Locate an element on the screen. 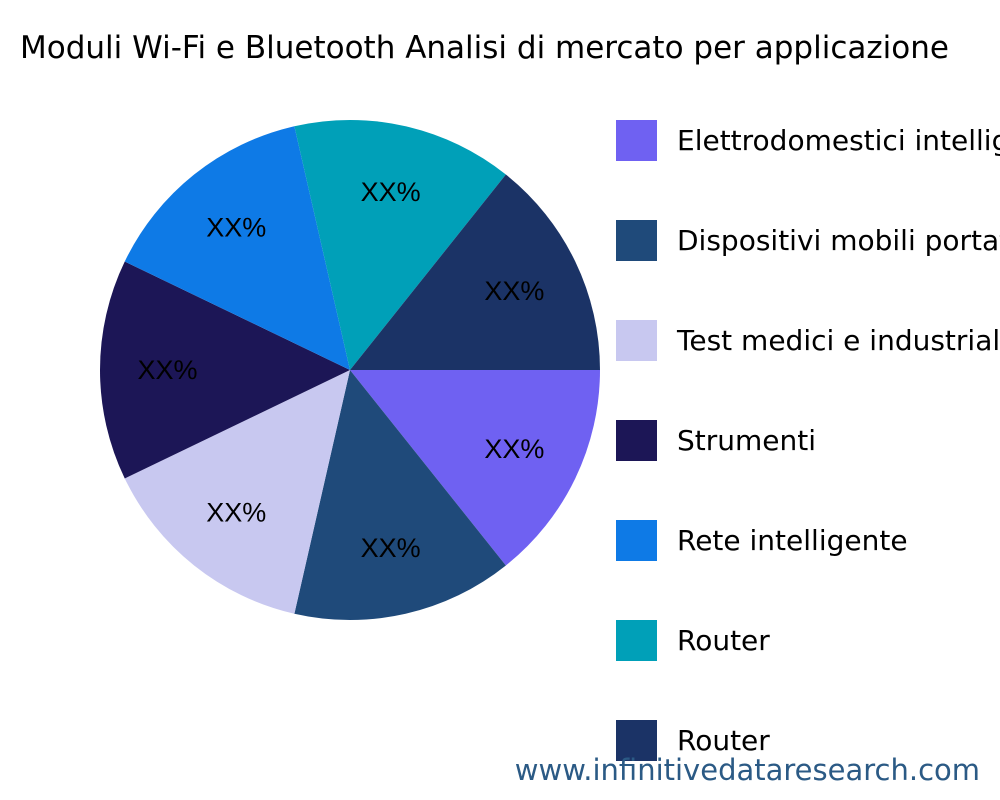  watermark: www.infinitivedataresearch.com is located at coordinates (747, 770).